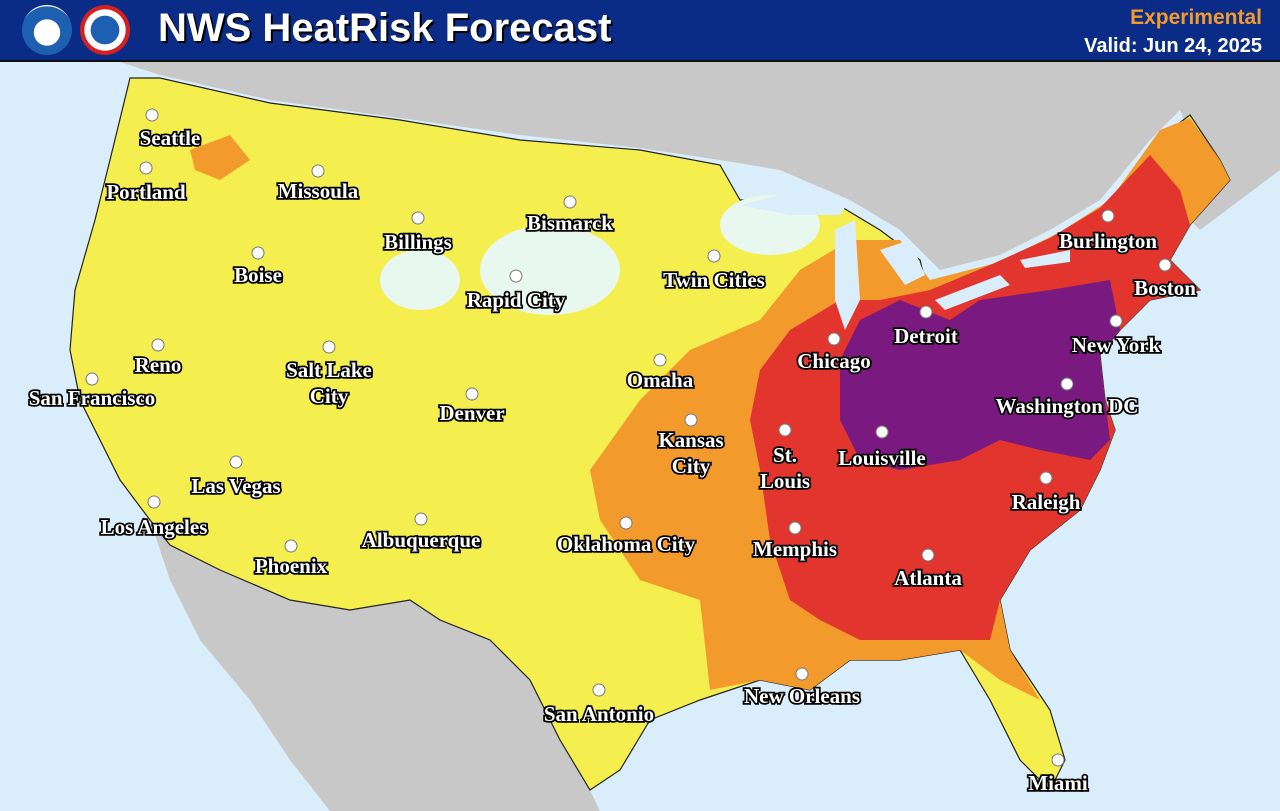 This screenshot has width=1280, height=811. Describe the element at coordinates (220, 157) in the screenshot. I see `risk-moderate-idaho` at that location.